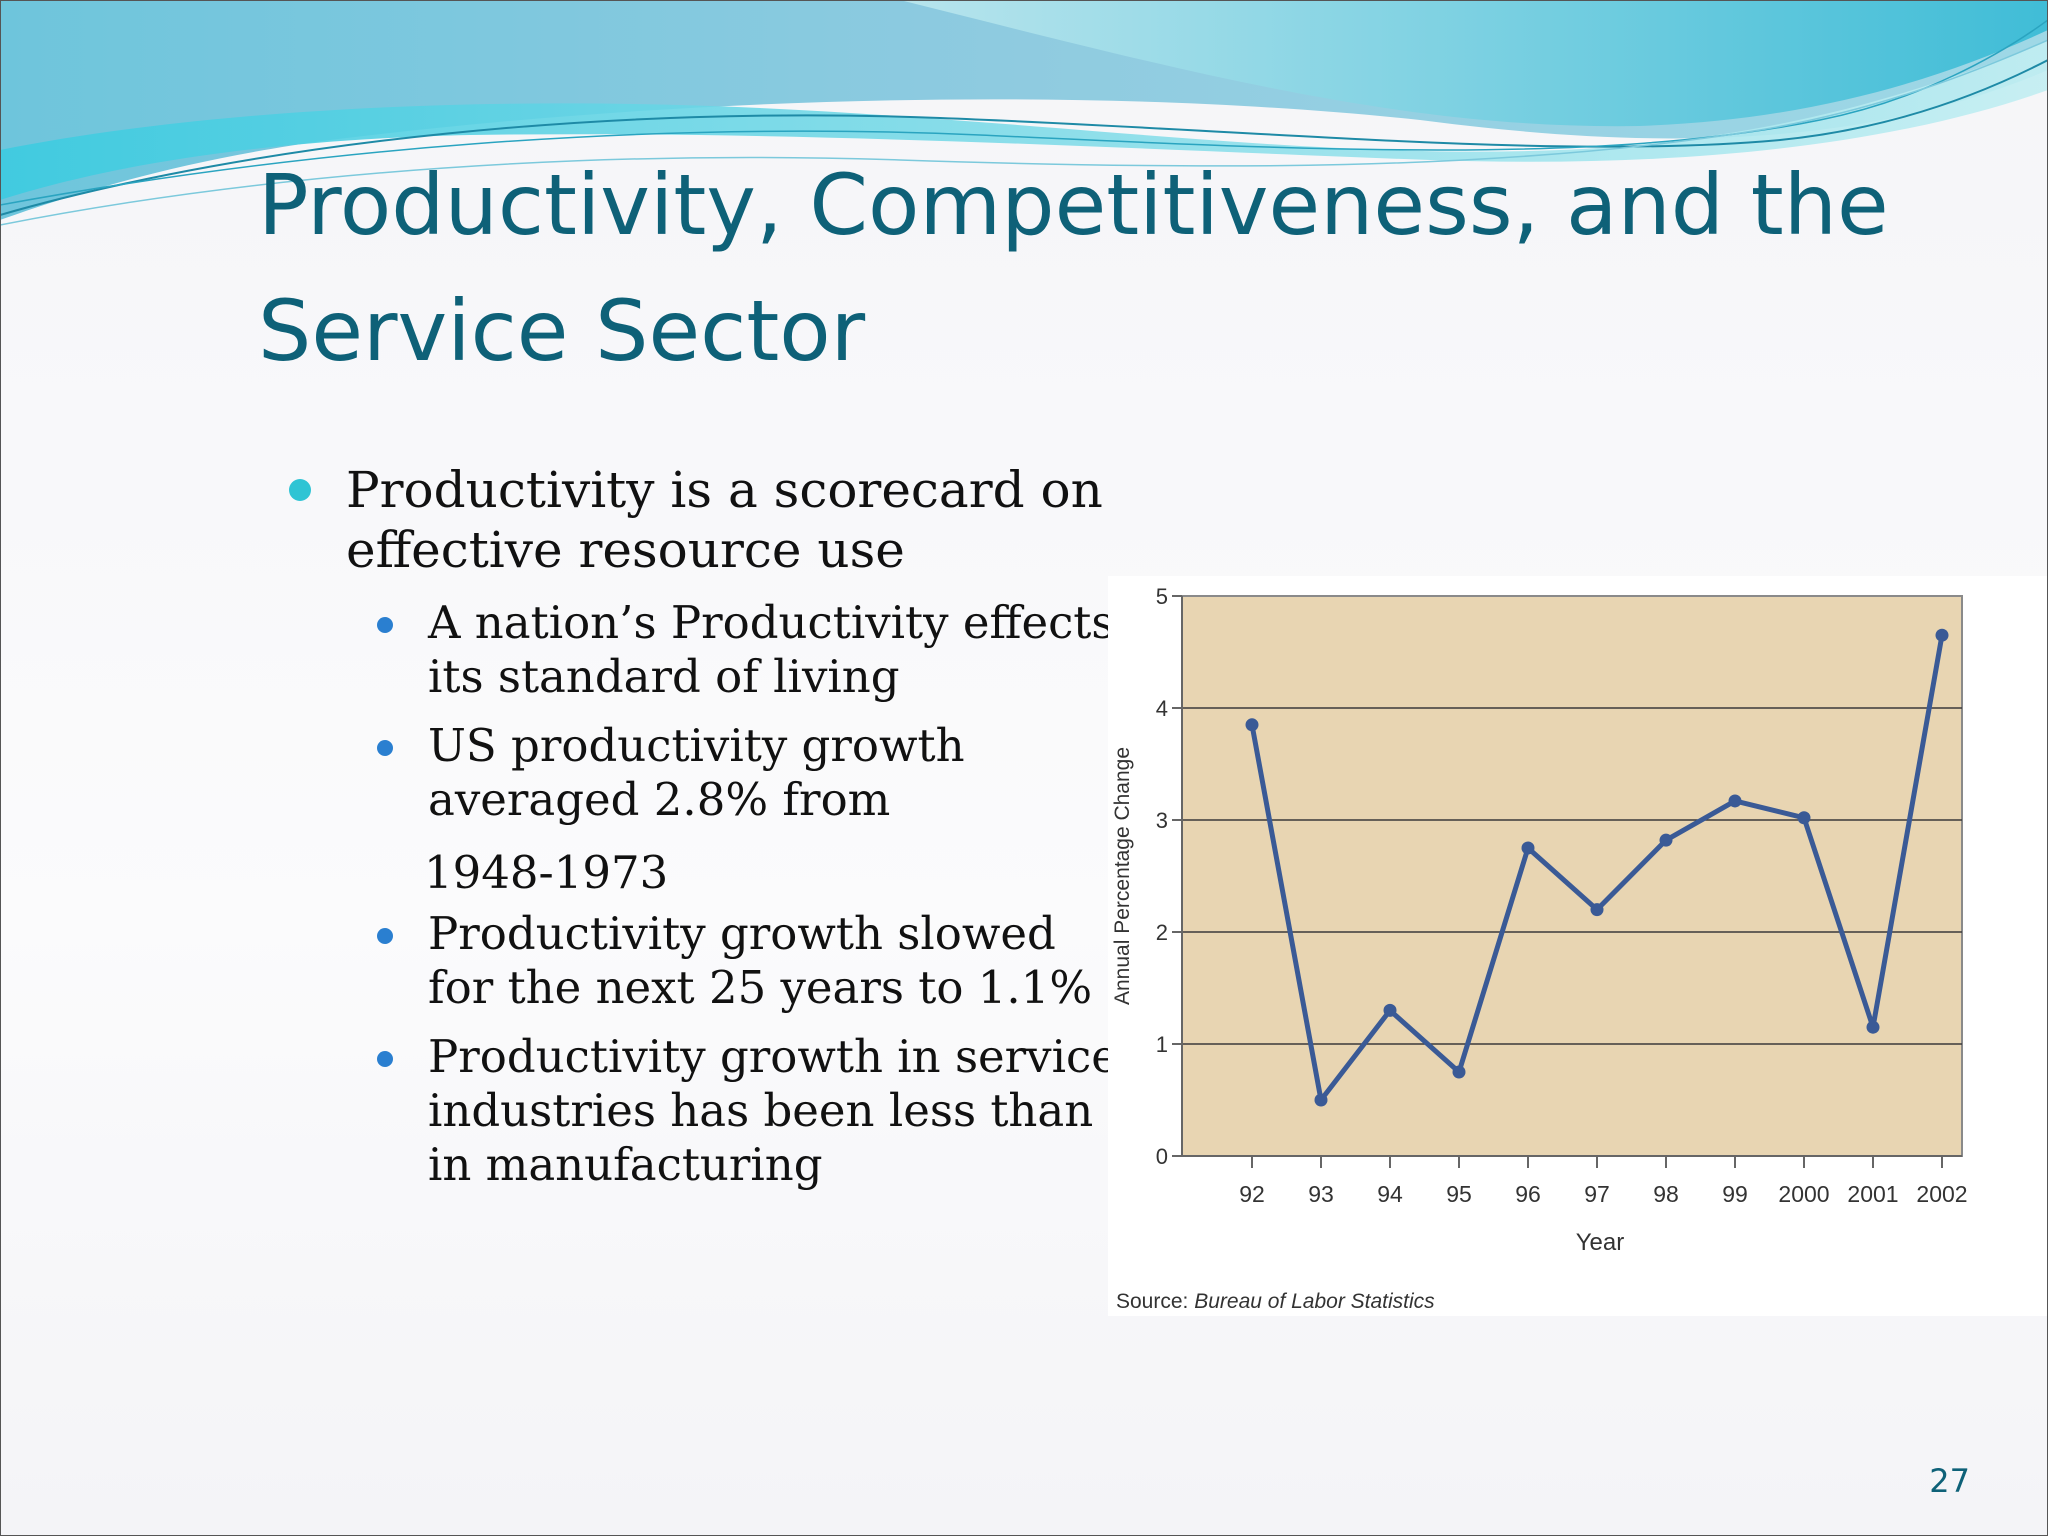  What do you see at coordinates (773, 1056) in the screenshot?
I see `bullet-text-line: Productivity growth in service` at bounding box center [773, 1056].